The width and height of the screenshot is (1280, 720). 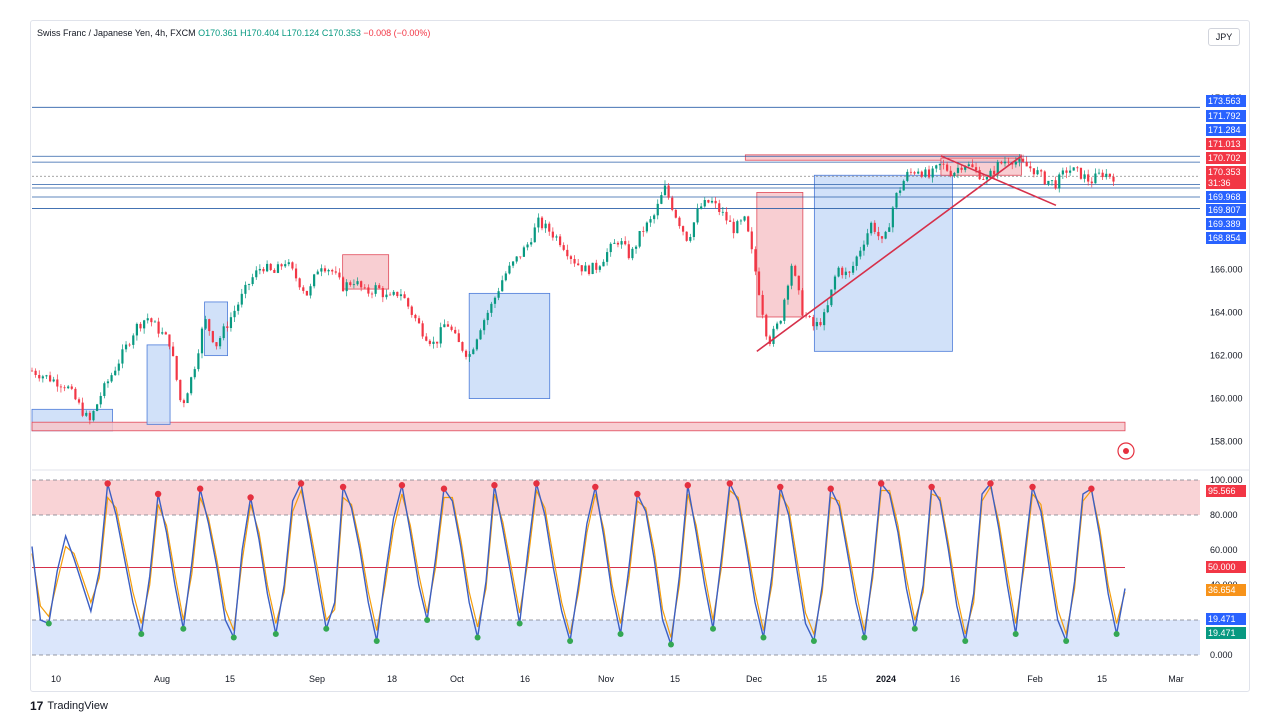 I want to click on time-axis-tick: 2024, so click(x=886, y=679).